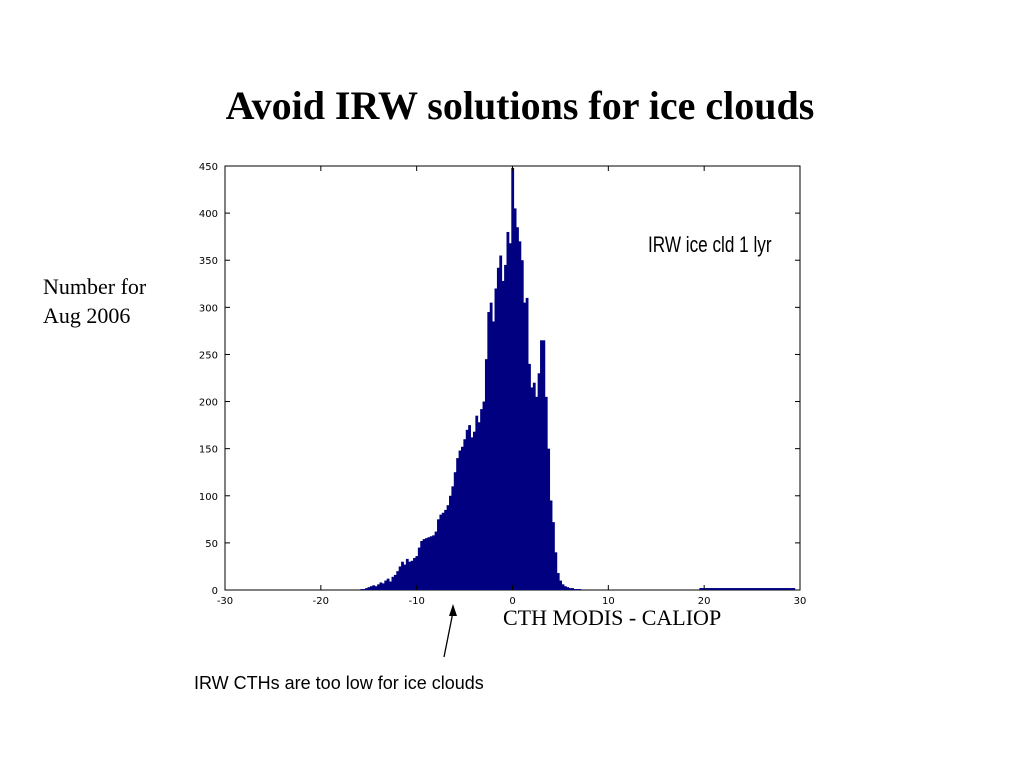 This screenshot has height=768, width=1024. What do you see at coordinates (416, 601) in the screenshot?
I see `x-tick-label: -10` at bounding box center [416, 601].